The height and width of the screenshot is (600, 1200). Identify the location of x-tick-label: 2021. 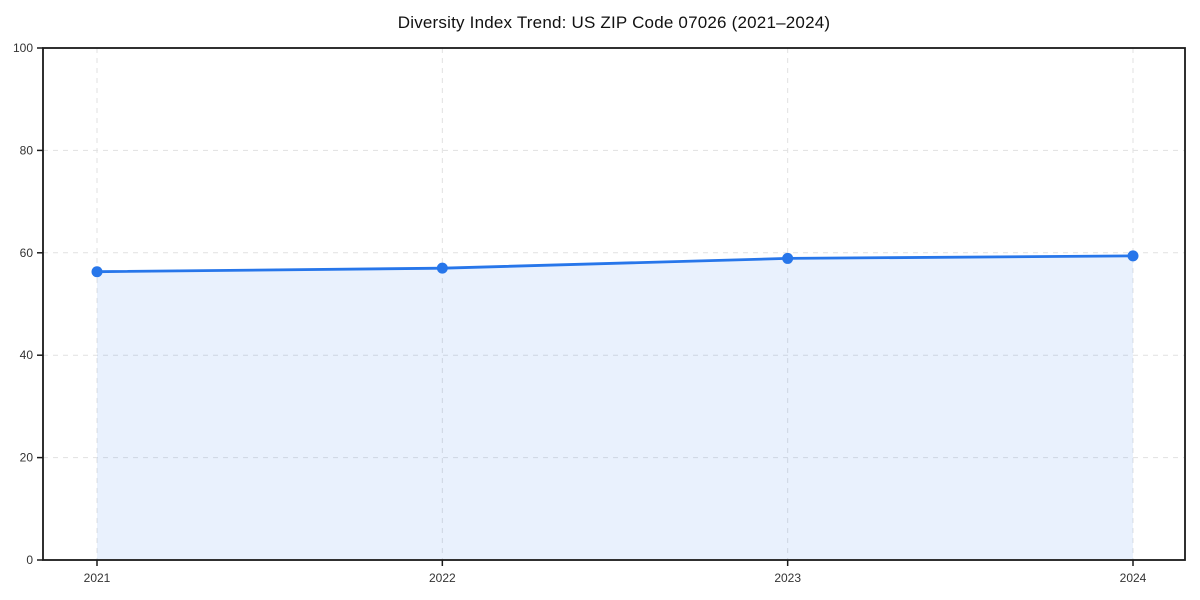
(97, 578).